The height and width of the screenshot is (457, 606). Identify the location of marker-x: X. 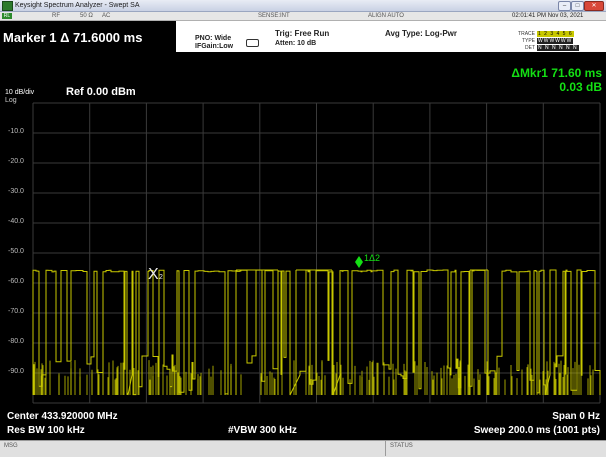
(153, 274).